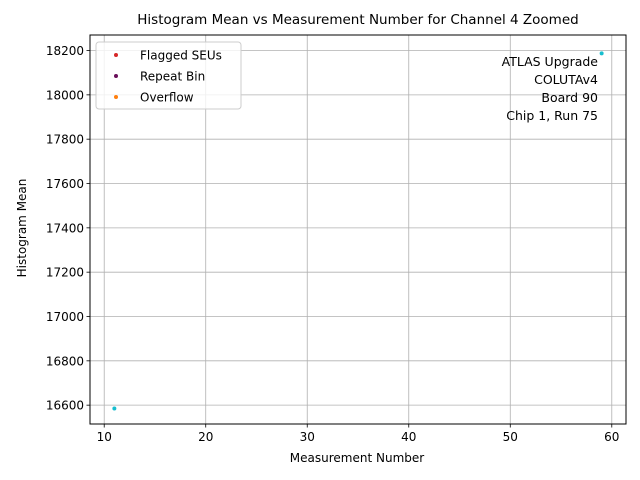 The height and width of the screenshot is (480, 640). Describe the element at coordinates (566, 79) in the screenshot. I see `annotation-line: COLUTAv4` at that location.